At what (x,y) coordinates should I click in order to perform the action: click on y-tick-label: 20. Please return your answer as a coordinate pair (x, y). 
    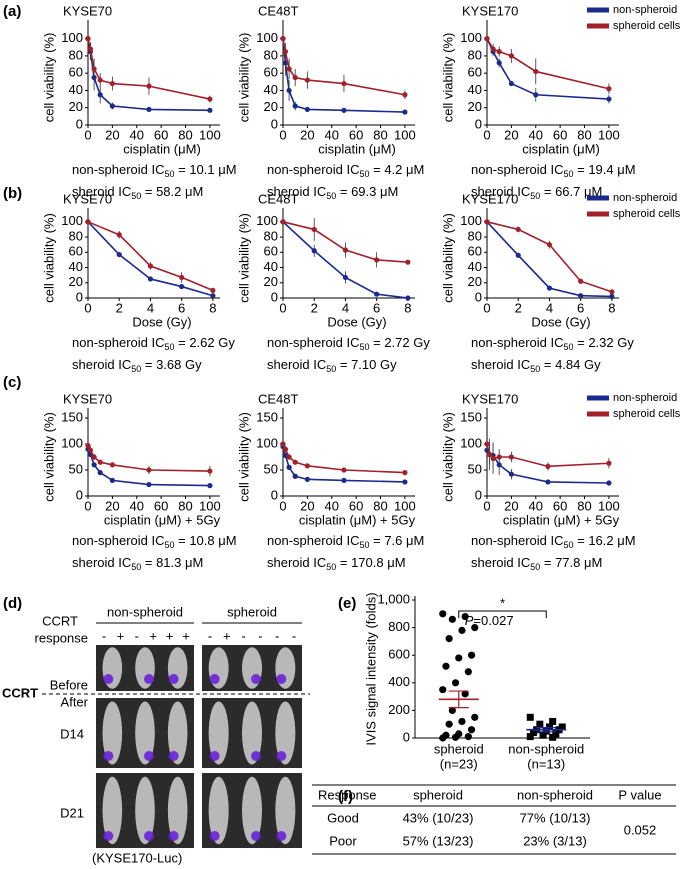
    Looking at the image, I should click on (475, 106).